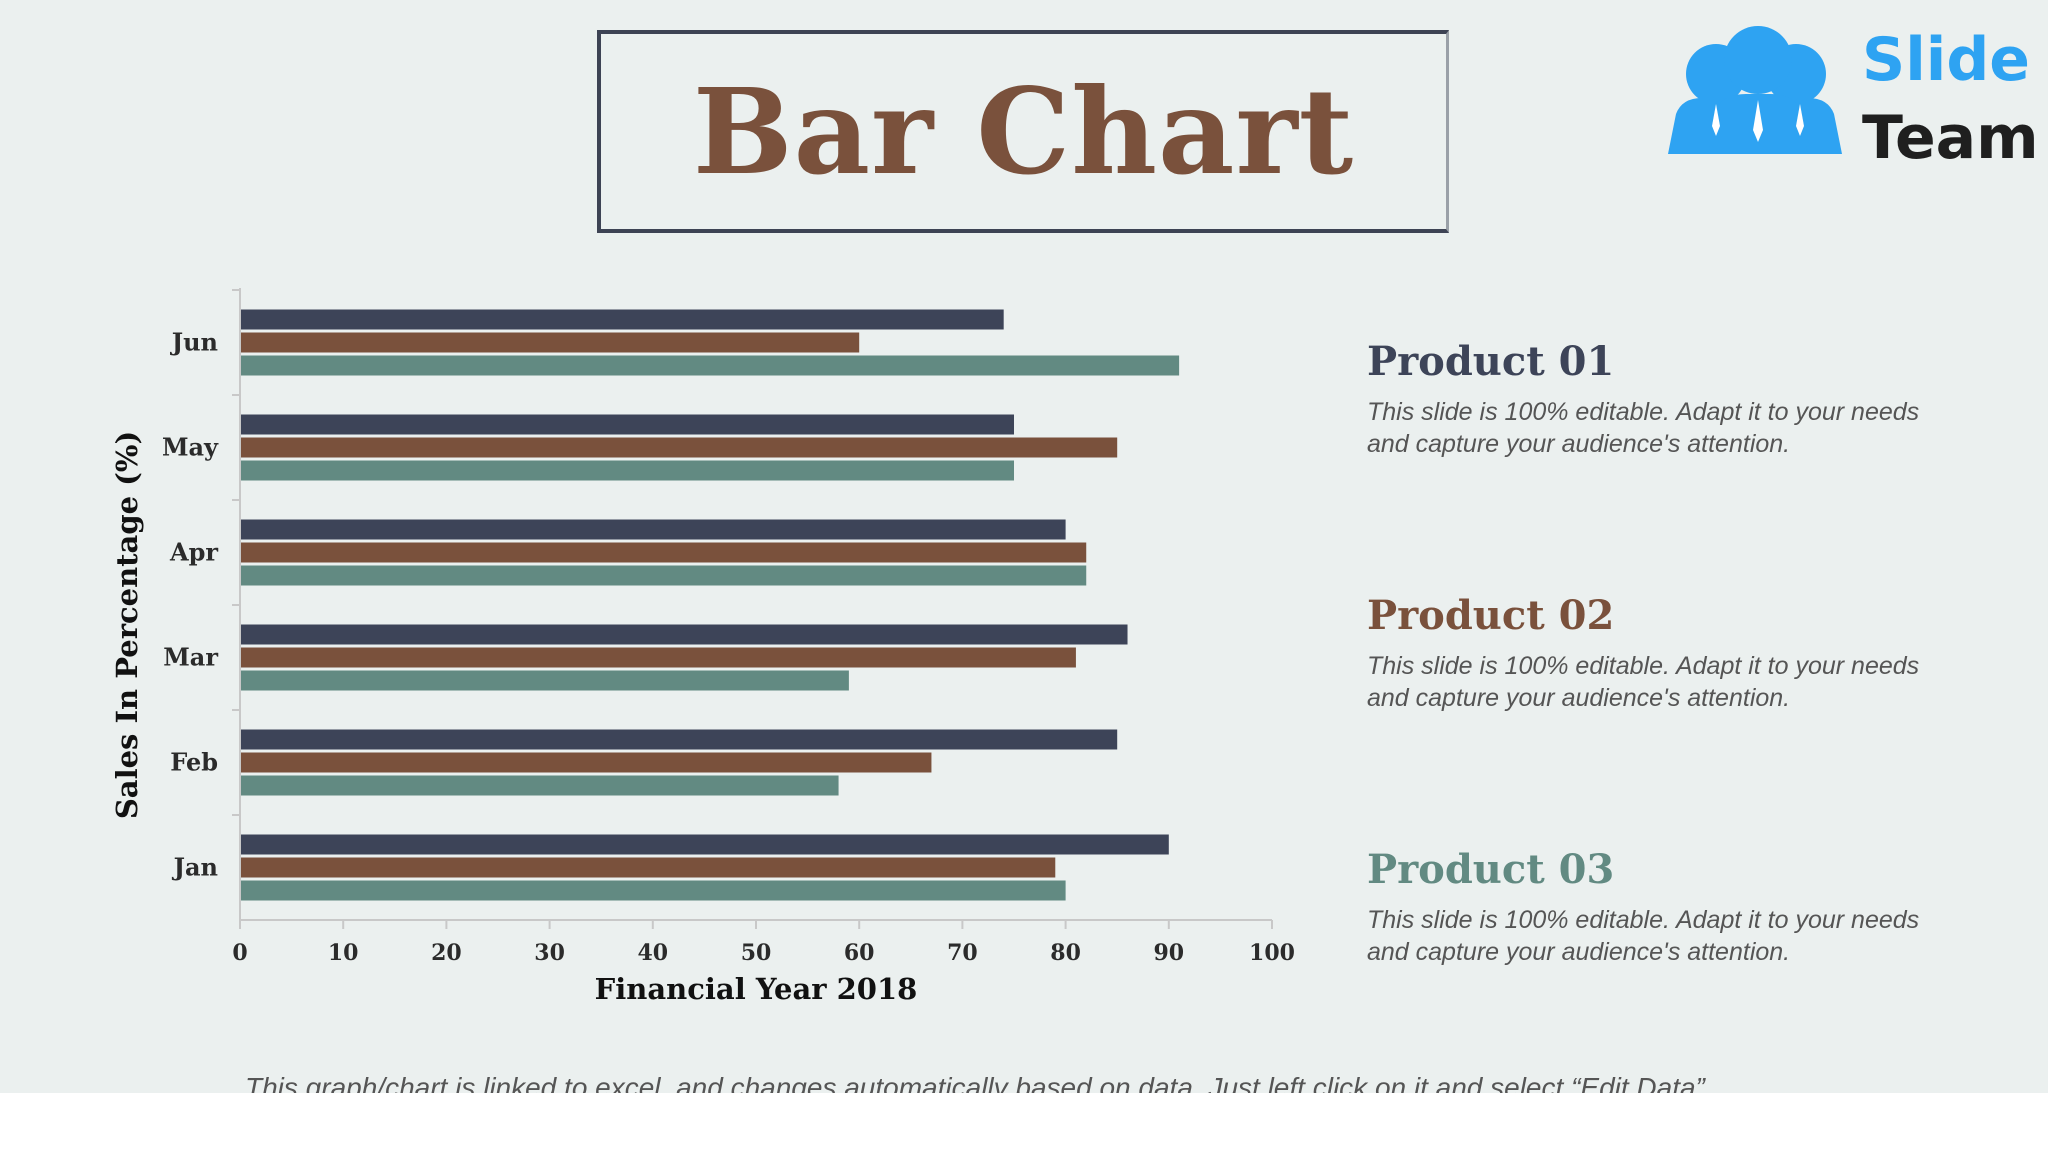 The width and height of the screenshot is (2048, 1152). Describe the element at coordinates (962, 953) in the screenshot. I see `x-tick-label: 70` at that location.